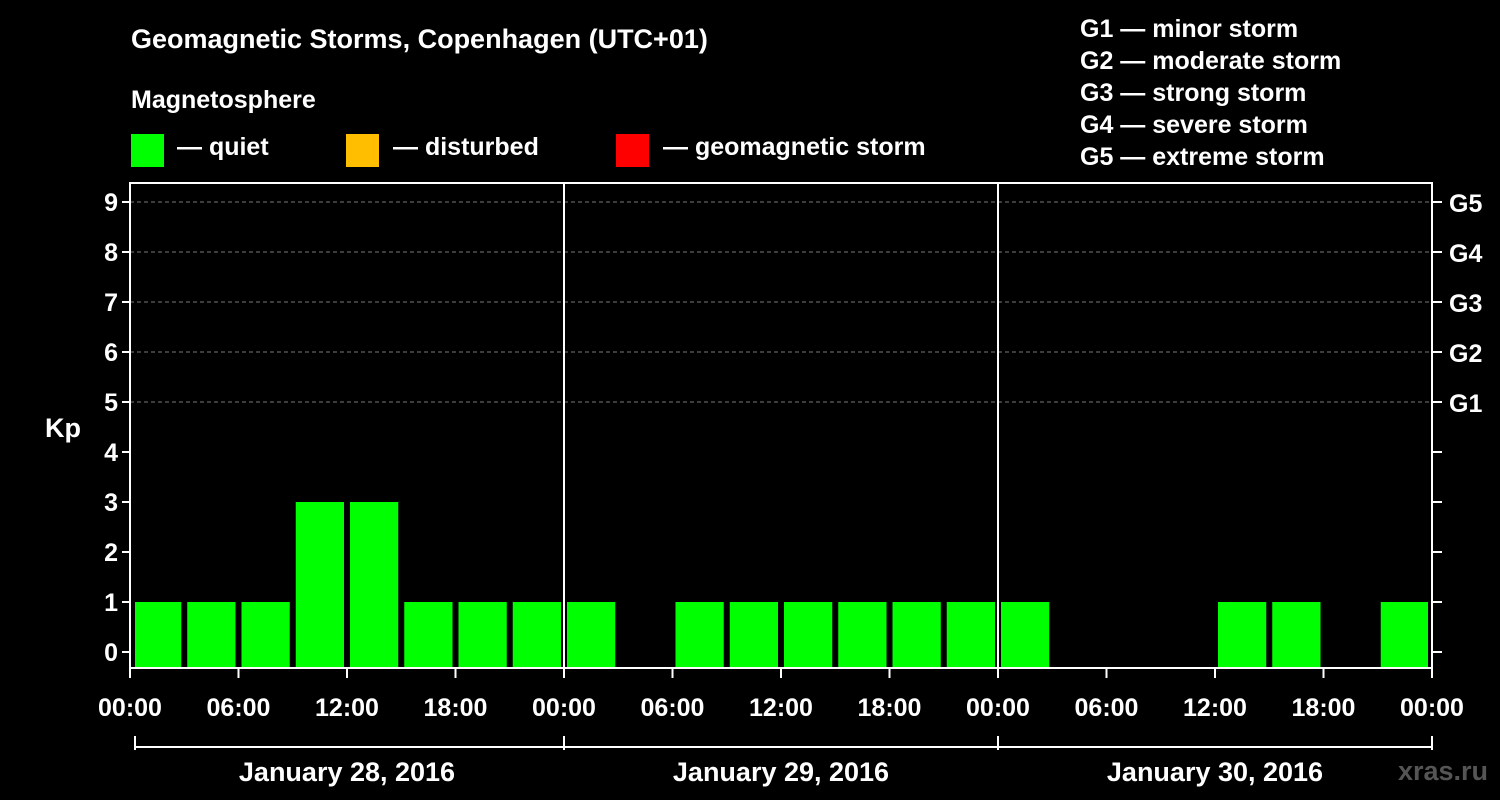 The width and height of the screenshot is (1500, 800). What do you see at coordinates (1442, 771) in the screenshot?
I see `watermark: xras.ru` at bounding box center [1442, 771].